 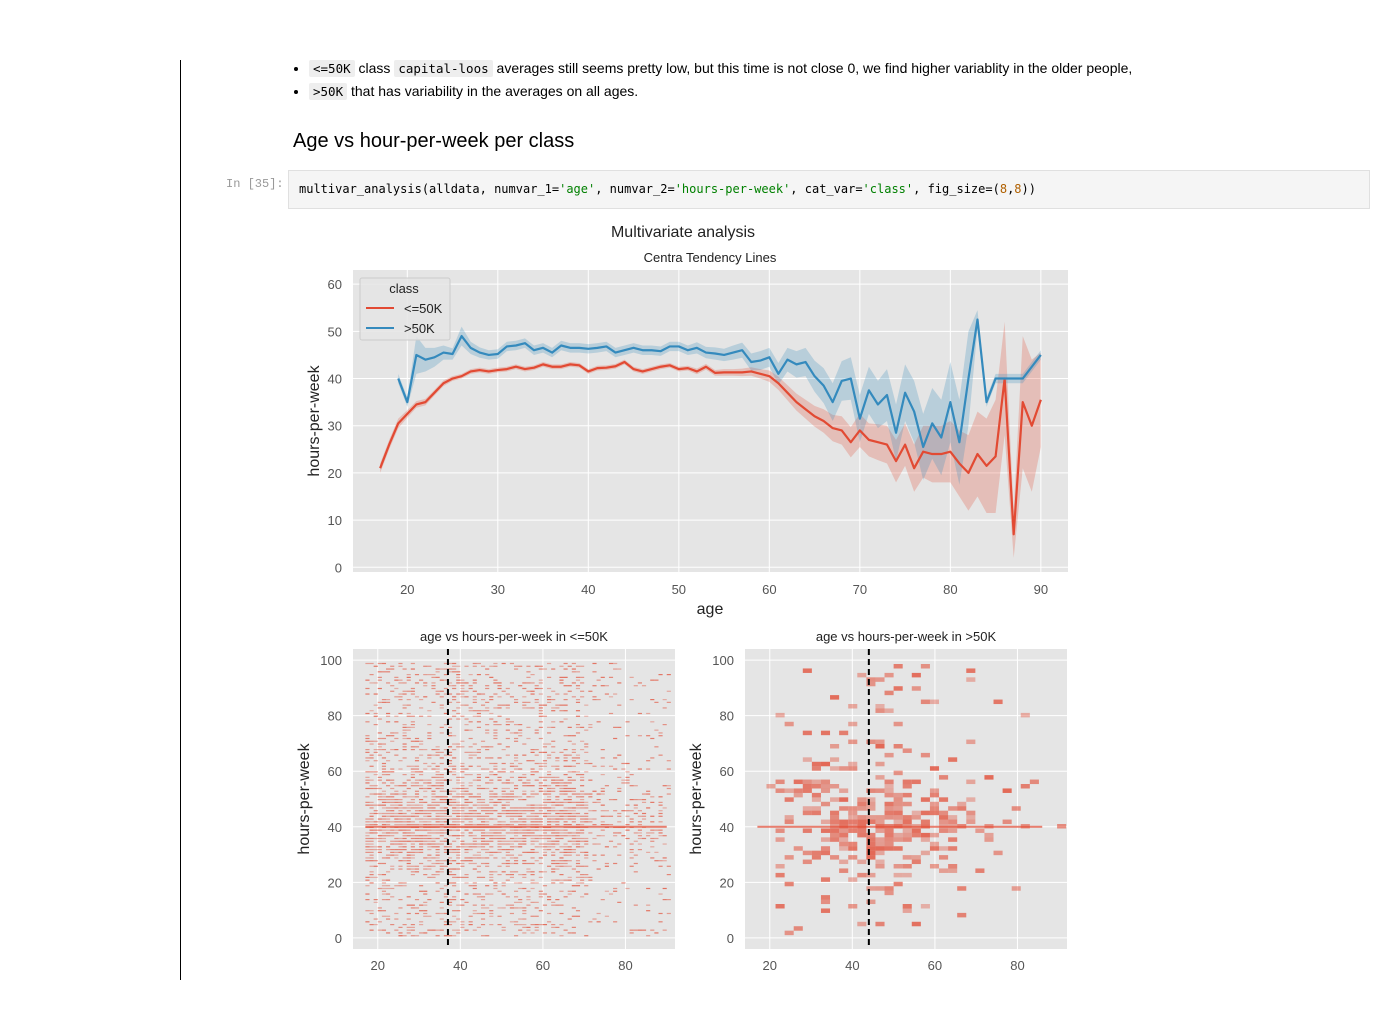 What do you see at coordinates (826, 189) in the screenshot?
I see `code-token: , cat_var=` at bounding box center [826, 189].